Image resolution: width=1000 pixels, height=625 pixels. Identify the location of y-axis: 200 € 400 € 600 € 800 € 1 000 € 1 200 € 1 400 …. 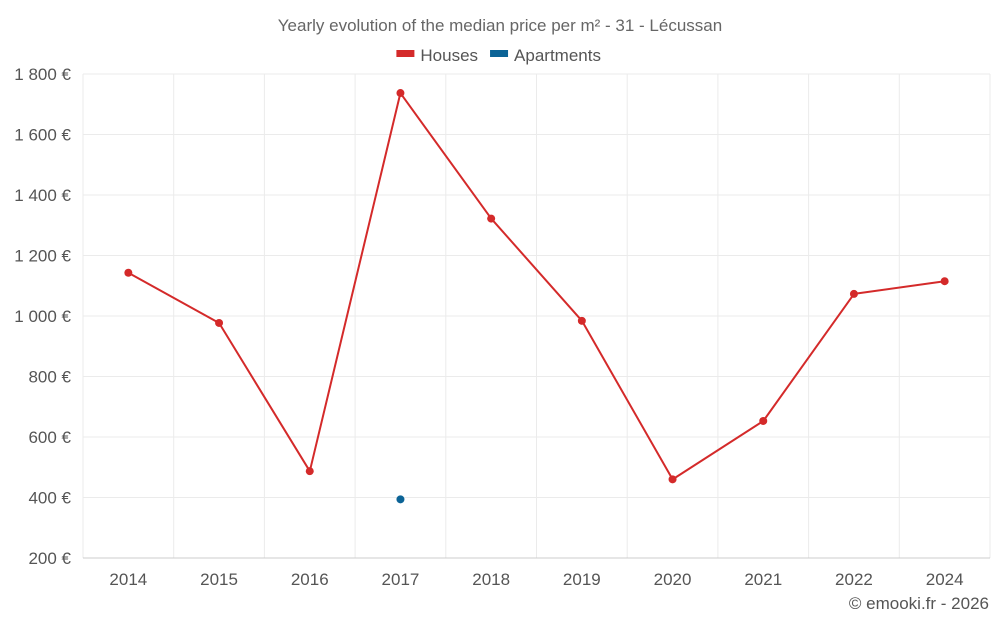
(42, 316).